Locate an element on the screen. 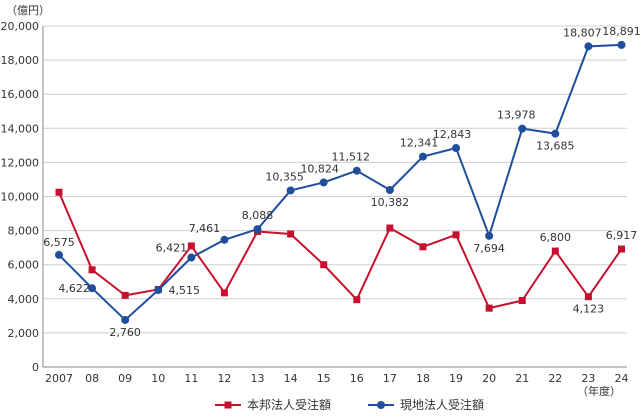  y-tick-label: 12,000 is located at coordinates (20, 162).